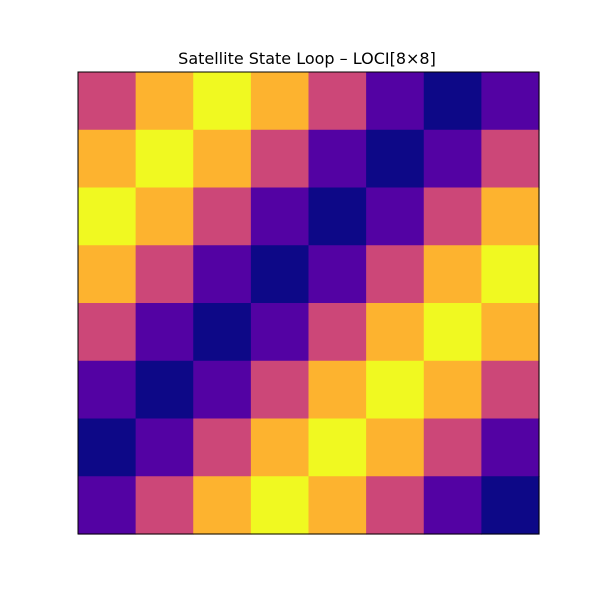 The image size is (600, 600). Describe the element at coordinates (222, 505) in the screenshot. I see `heatmap-cell-r7-c2` at that location.